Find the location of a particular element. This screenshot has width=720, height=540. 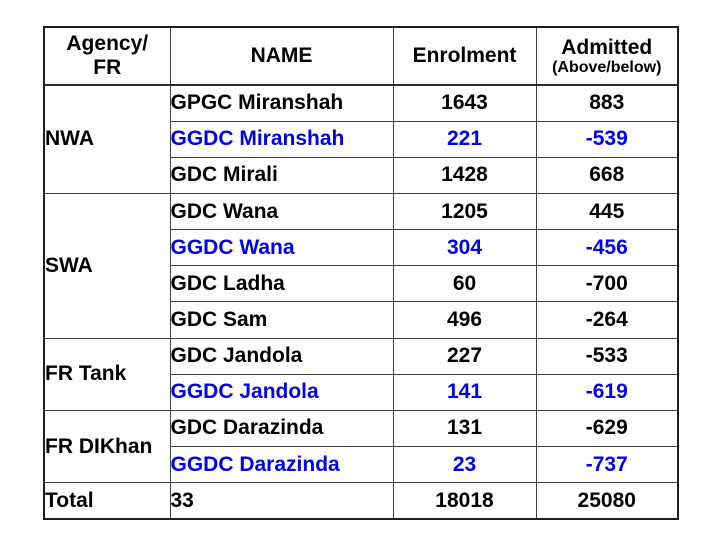

admitted-cell: -264 is located at coordinates (607, 320).